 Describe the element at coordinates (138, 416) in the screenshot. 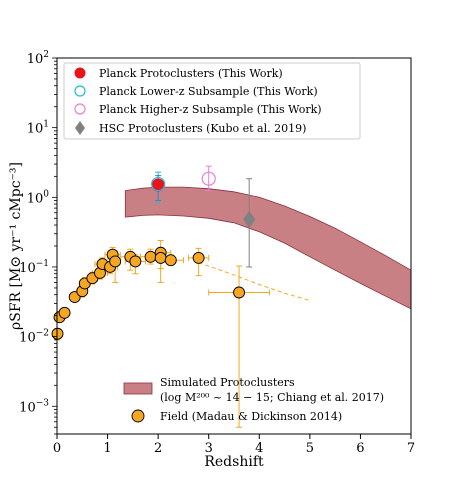

I see `legend-marker-field` at that location.